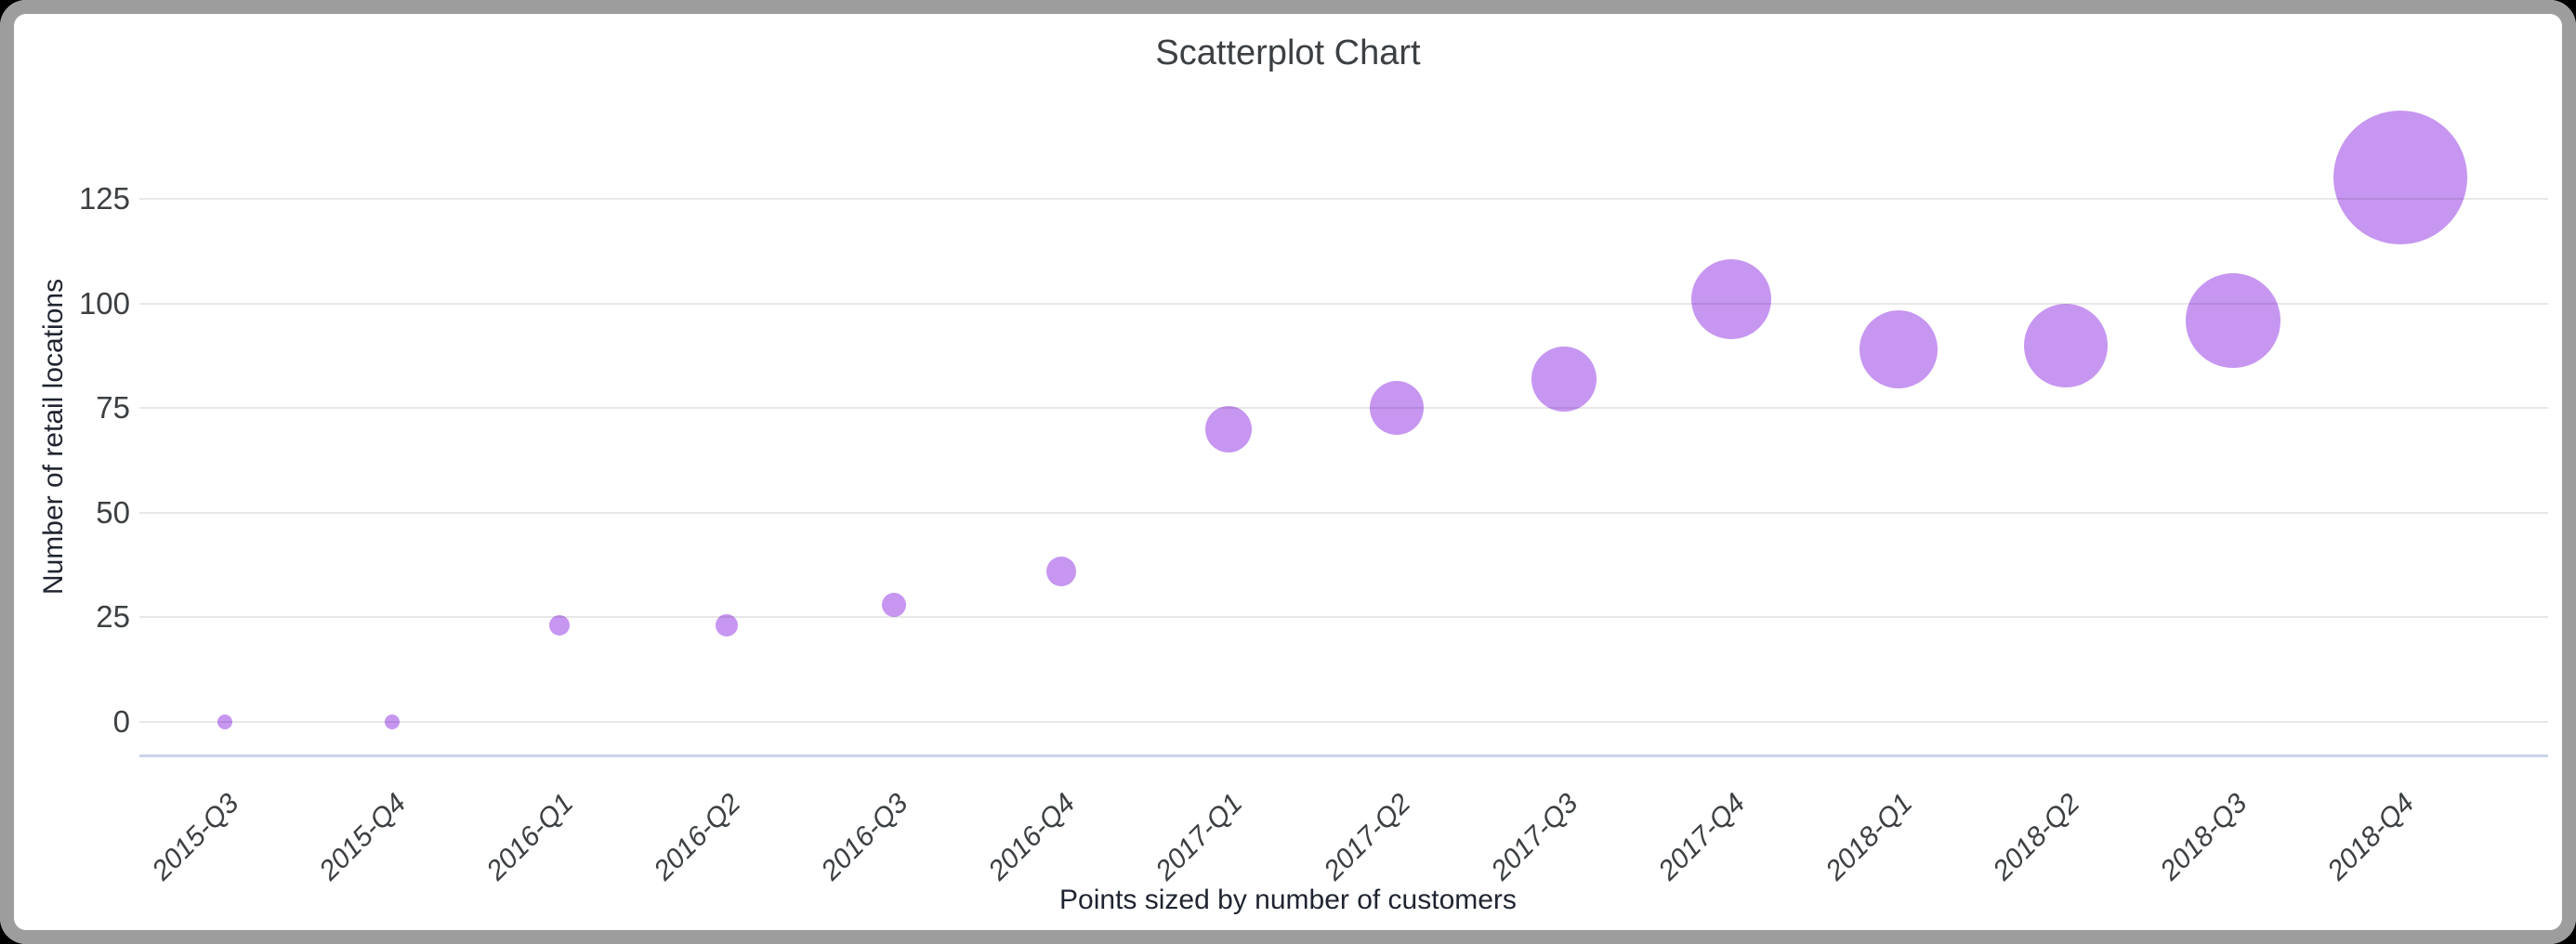 The image size is (2576, 944). What do you see at coordinates (1288, 52) in the screenshot?
I see `chart-title: Scatterplot Chart` at bounding box center [1288, 52].